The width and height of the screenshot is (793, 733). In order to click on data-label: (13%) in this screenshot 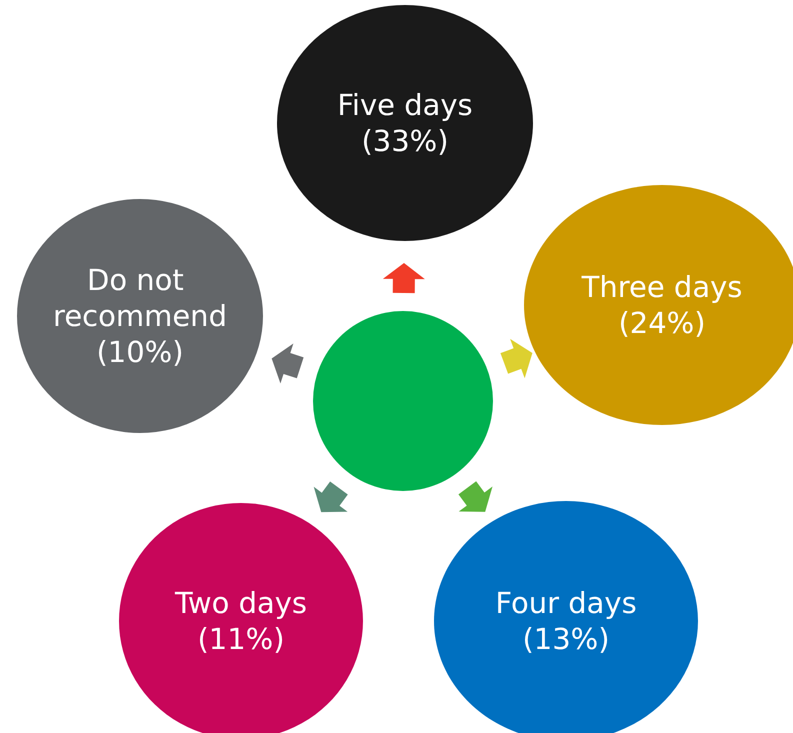, I will do `click(566, 639)`.